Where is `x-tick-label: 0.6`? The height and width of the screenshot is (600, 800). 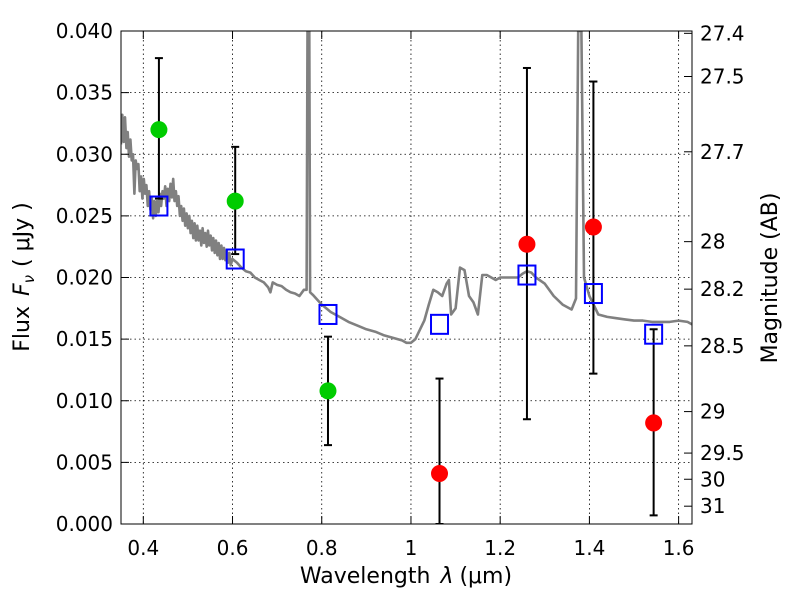 x-tick-label: 0.6 is located at coordinates (233, 548).